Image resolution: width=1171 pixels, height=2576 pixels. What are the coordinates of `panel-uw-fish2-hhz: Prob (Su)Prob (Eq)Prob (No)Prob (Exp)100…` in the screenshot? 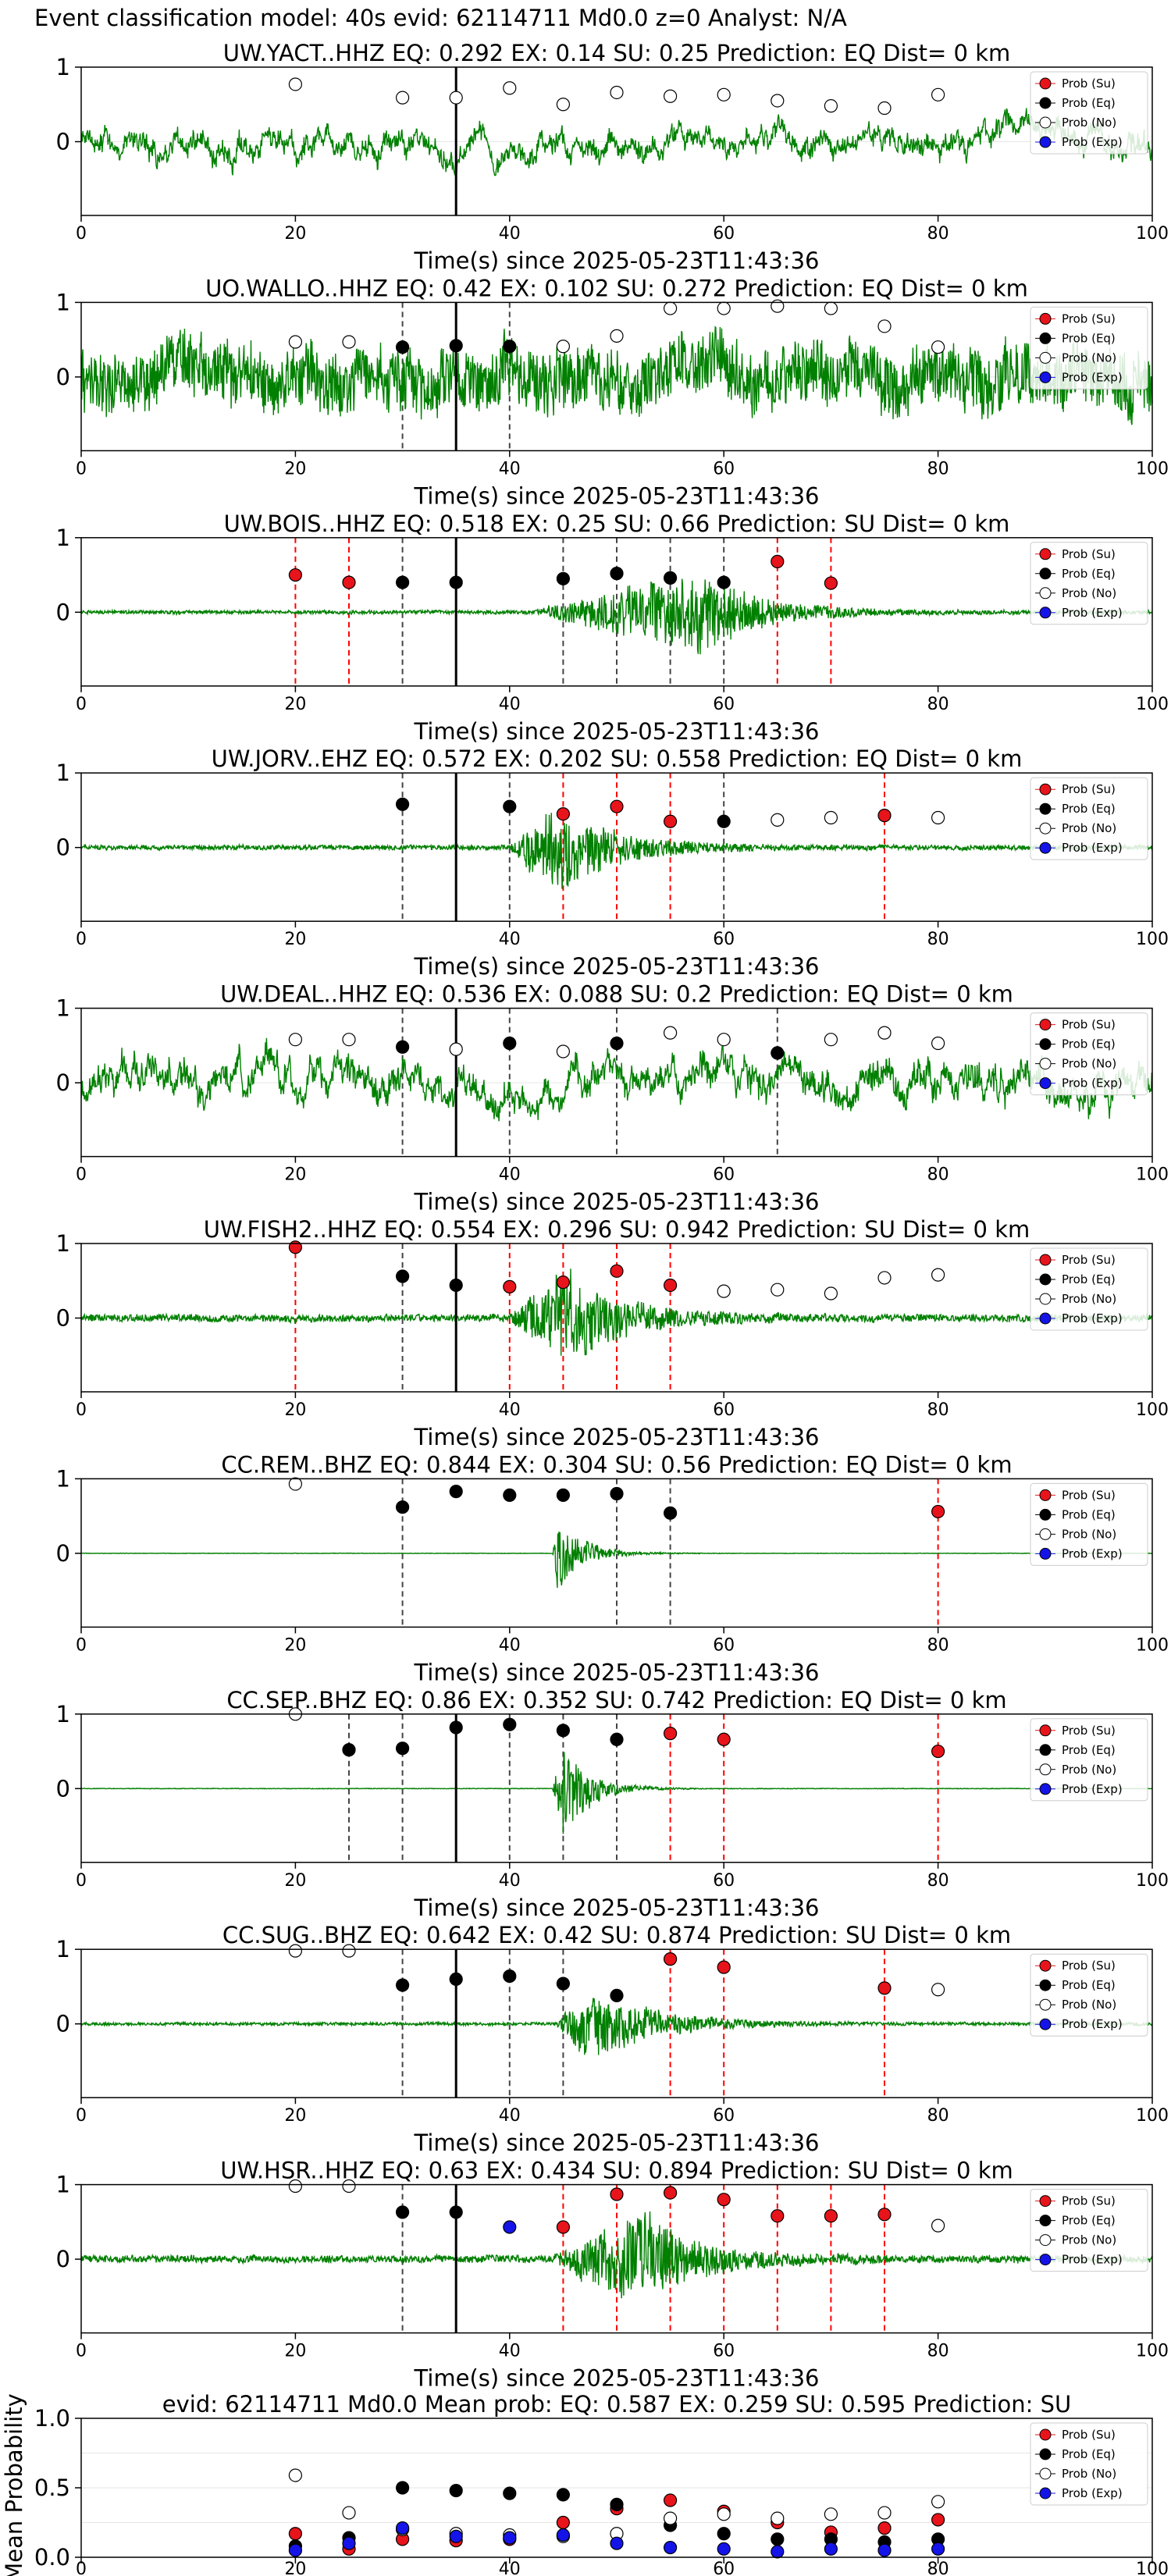 It's located at (612, 1333).